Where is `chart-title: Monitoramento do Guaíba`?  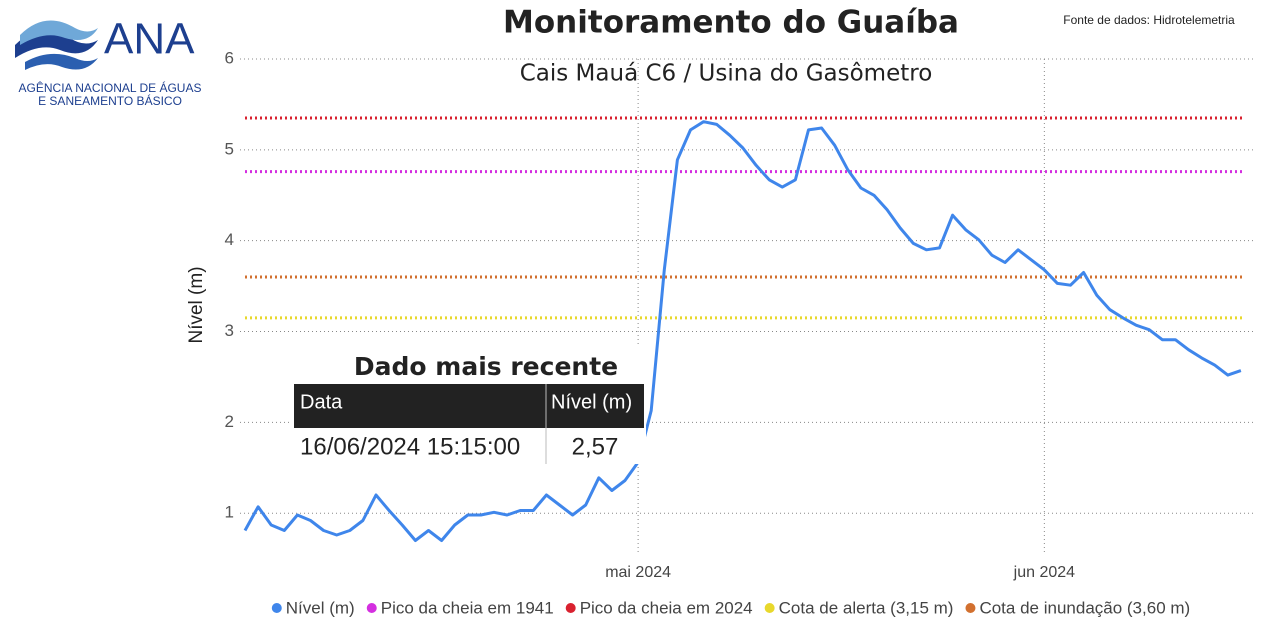 chart-title: Monitoramento do Guaíba is located at coordinates (731, 23).